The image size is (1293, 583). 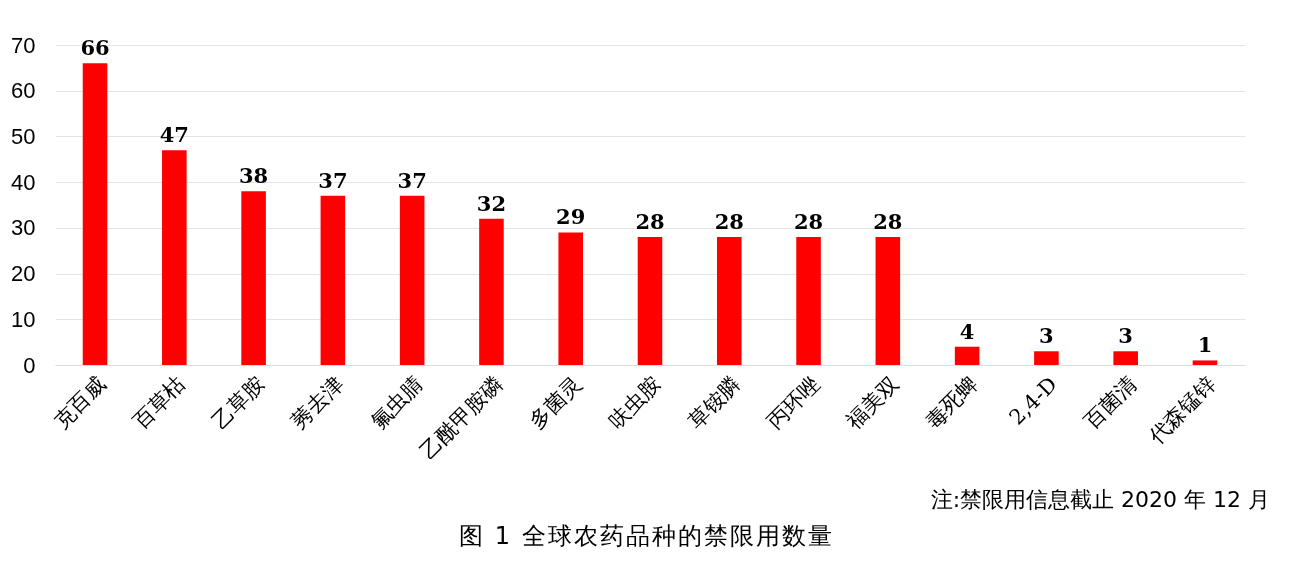 What do you see at coordinates (967, 331) in the screenshot?
I see `data-label: 4` at bounding box center [967, 331].